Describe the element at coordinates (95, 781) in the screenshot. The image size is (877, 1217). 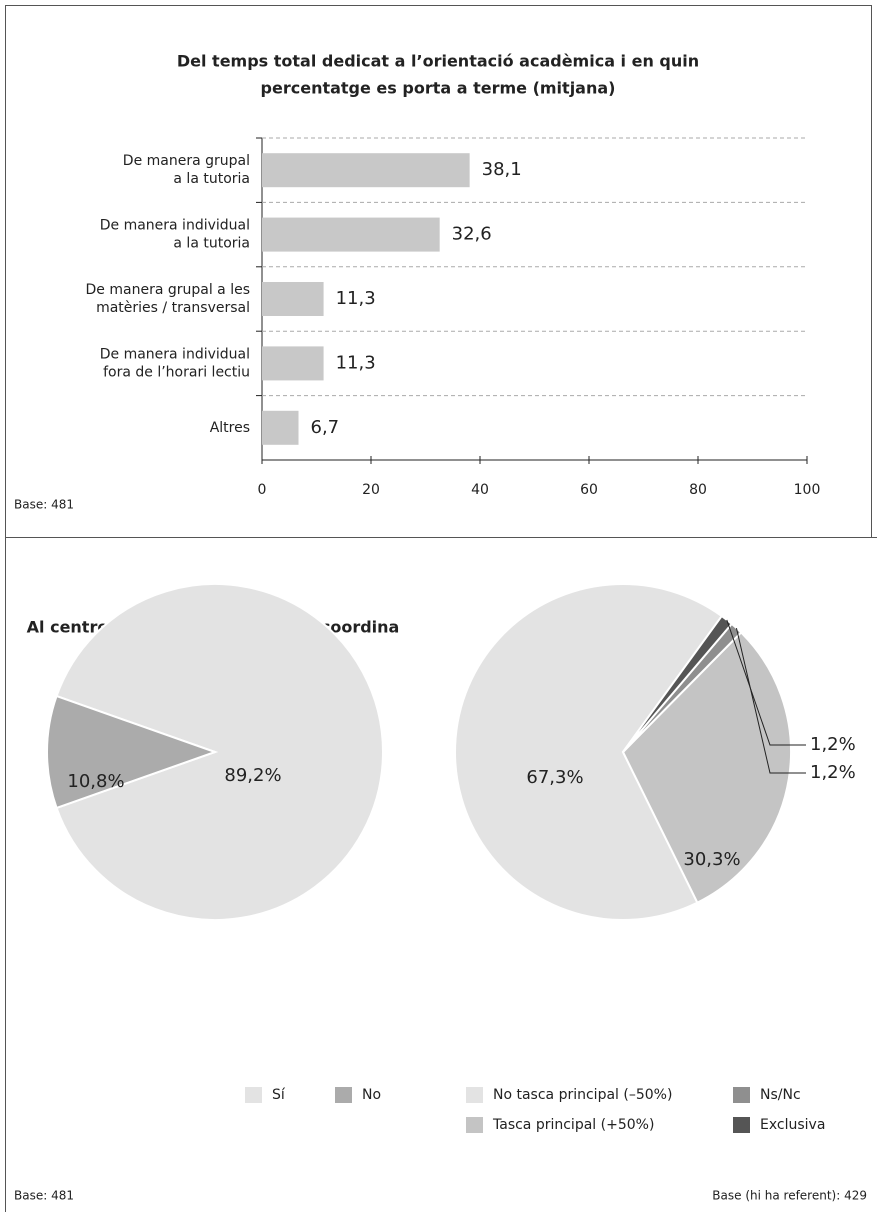
I see `data-label: 10,8%` at that location.